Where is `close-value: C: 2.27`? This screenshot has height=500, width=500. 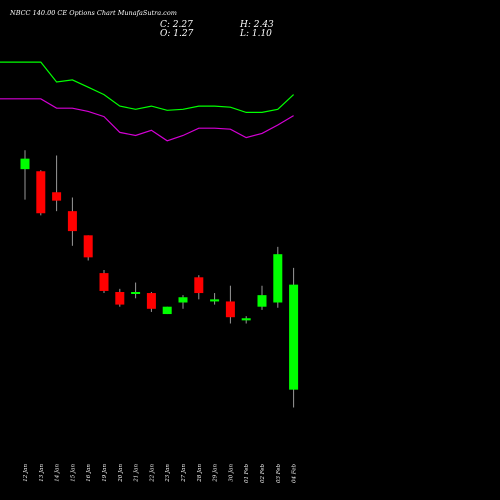
close-value: C: 2.27 is located at coordinates (176, 25).